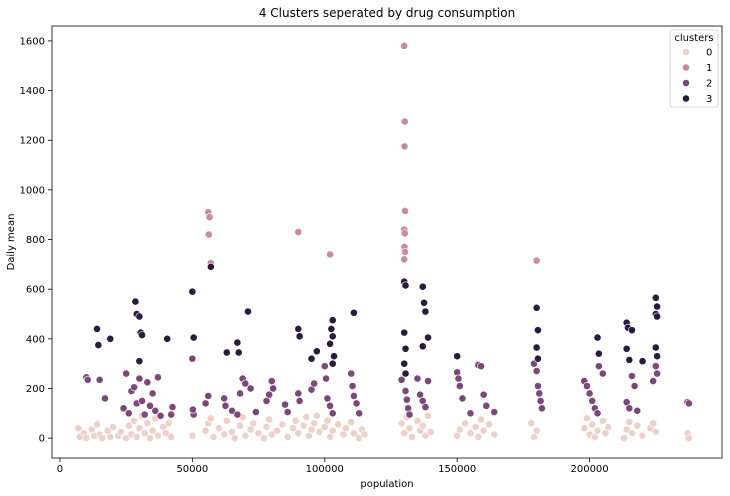 The height and width of the screenshot is (496, 730). I want to click on y-tick-label: 200, so click(35, 389).